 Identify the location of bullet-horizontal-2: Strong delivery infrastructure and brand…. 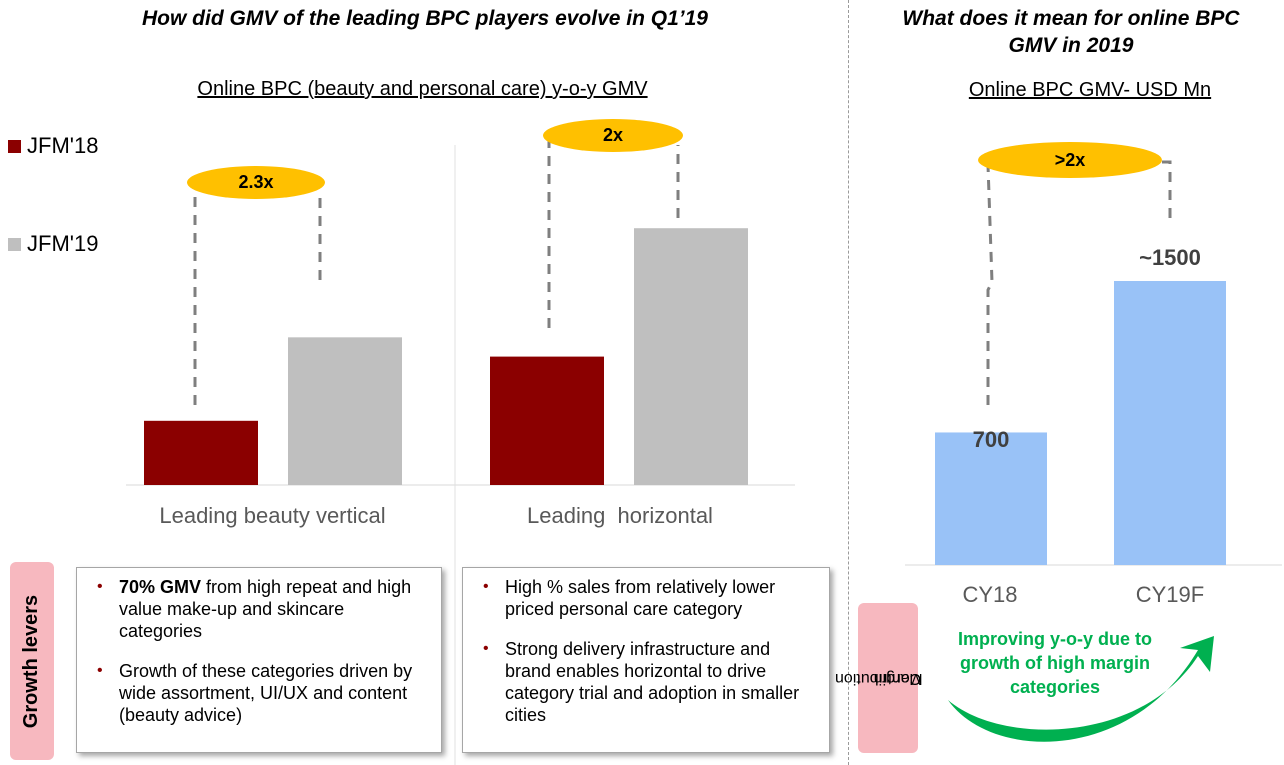
(649, 682).